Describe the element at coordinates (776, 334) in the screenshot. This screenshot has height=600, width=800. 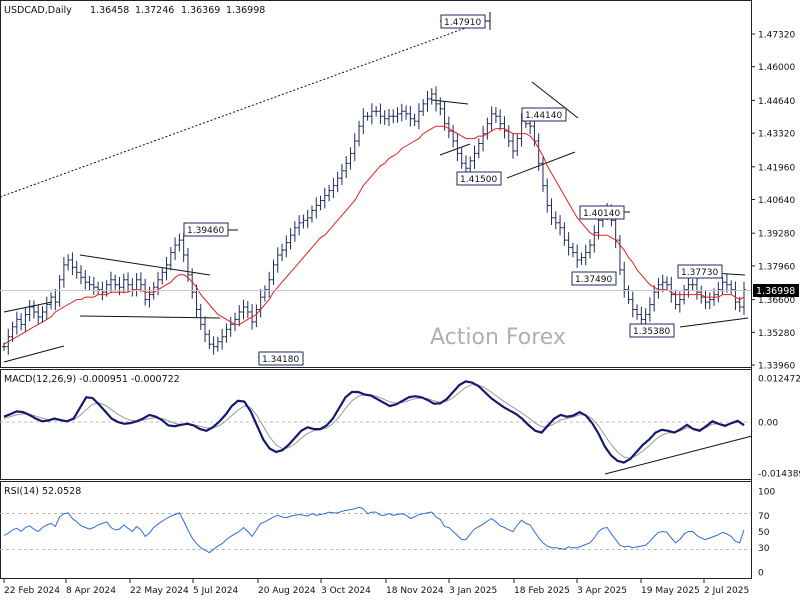
I see `price-tick-label: 1.35280` at that location.